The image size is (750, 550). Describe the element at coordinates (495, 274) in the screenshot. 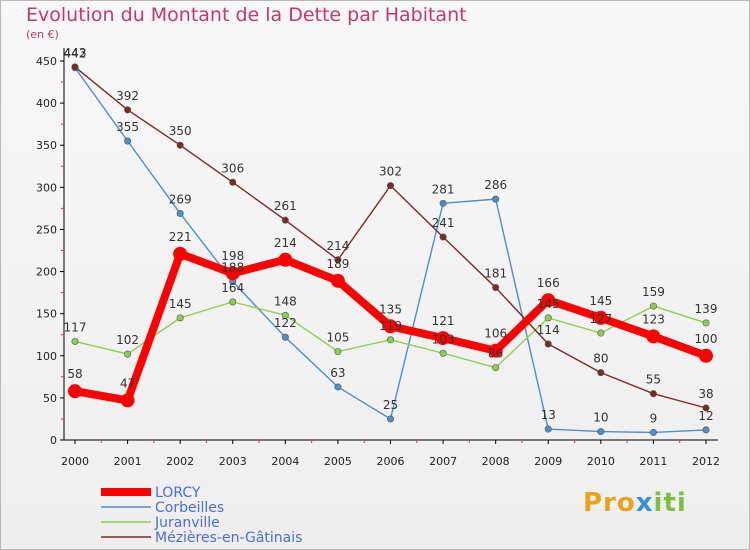

I see `data-label-mezieres-en-gatinais: 181` at that location.